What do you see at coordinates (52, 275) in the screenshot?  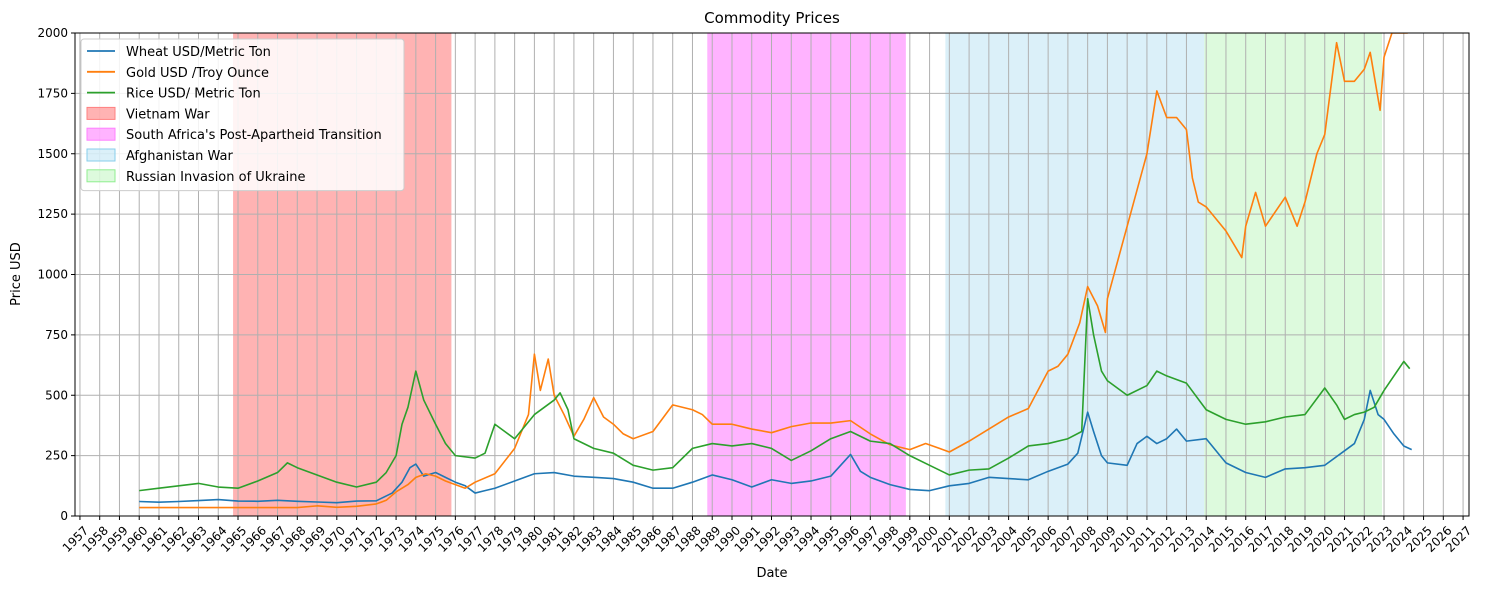 I see `y-tick-label: 1000` at bounding box center [52, 275].